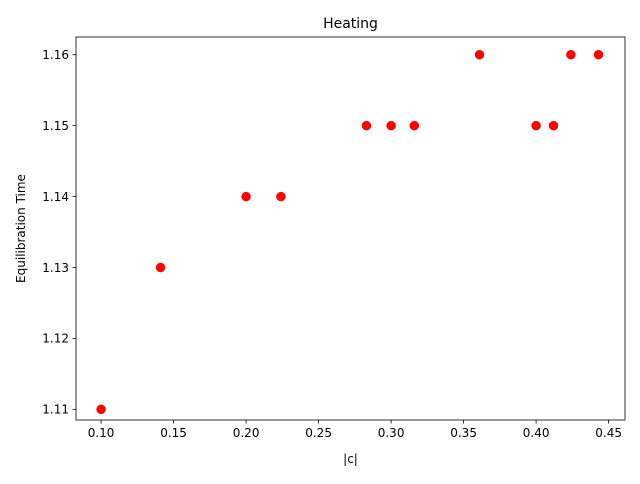 Image resolution: width=640 pixels, height=484 pixels. What do you see at coordinates (55, 410) in the screenshot?
I see `y-tick-label: 1.11` at bounding box center [55, 410].